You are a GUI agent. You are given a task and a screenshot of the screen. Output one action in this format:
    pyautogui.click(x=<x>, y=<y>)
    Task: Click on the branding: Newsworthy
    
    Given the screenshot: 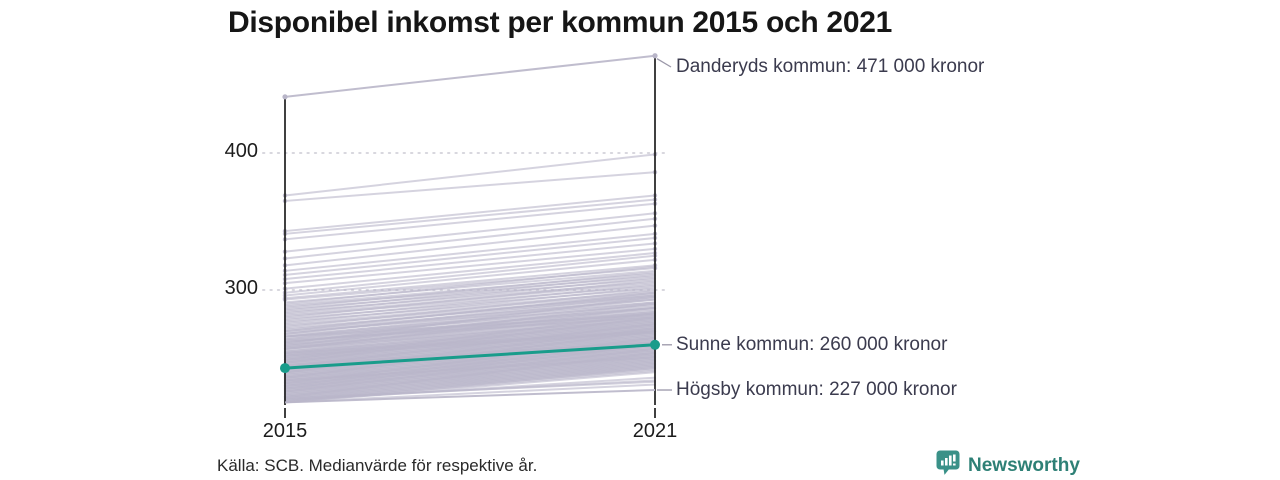 What is the action you would take?
    pyautogui.click(x=1008, y=465)
    